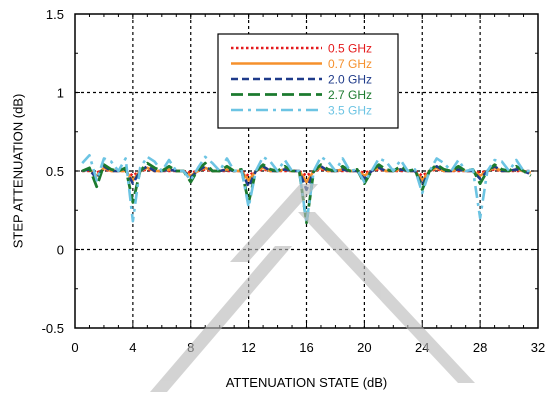 This screenshot has height=396, width=552. I want to click on y-tick-label: 1, so click(60, 93).